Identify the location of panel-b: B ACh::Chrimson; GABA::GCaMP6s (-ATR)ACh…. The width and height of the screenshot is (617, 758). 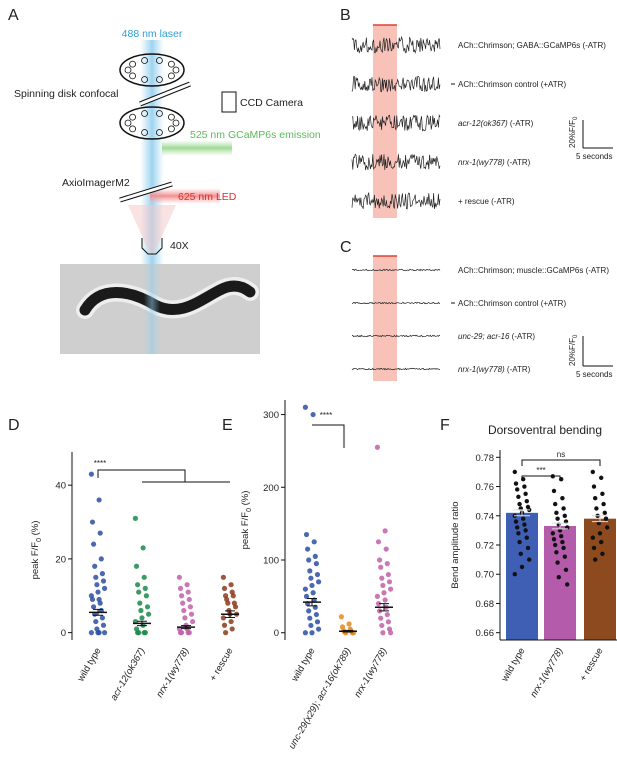
(476, 112).